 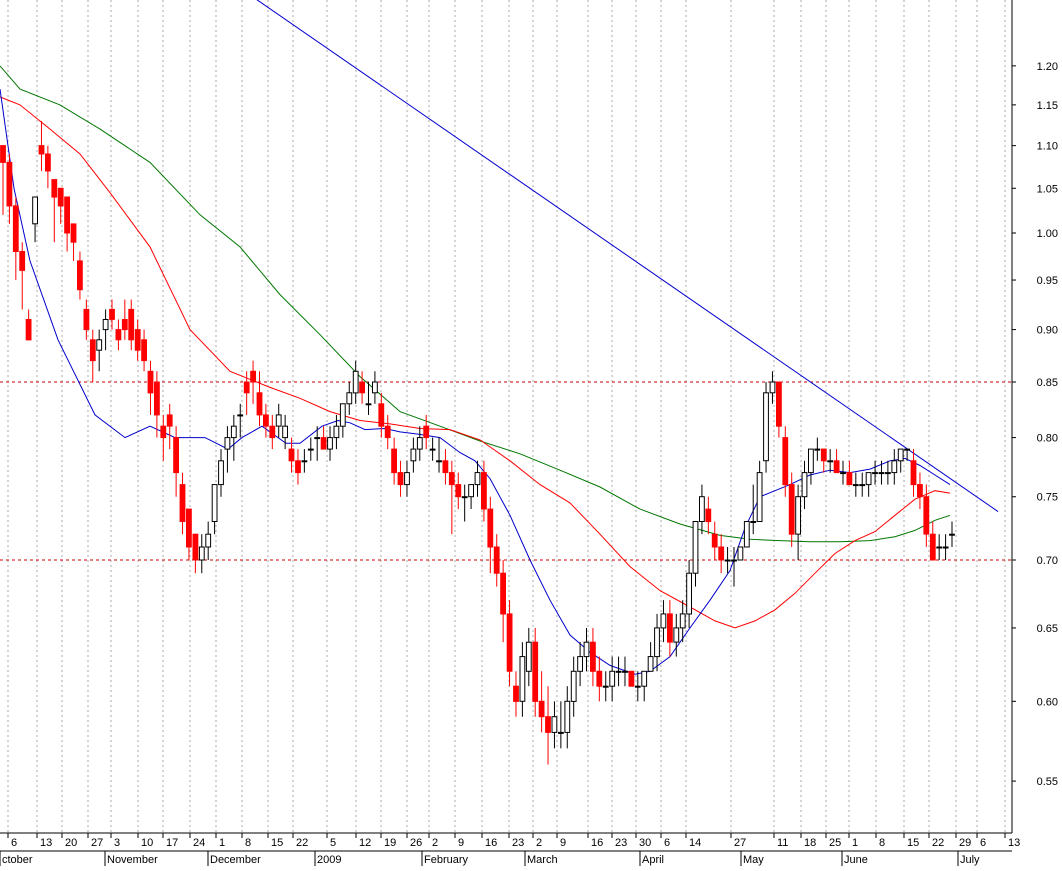 What do you see at coordinates (1047, 147) in the screenshot?
I see `y-tick-label-2: 1.10` at bounding box center [1047, 147].